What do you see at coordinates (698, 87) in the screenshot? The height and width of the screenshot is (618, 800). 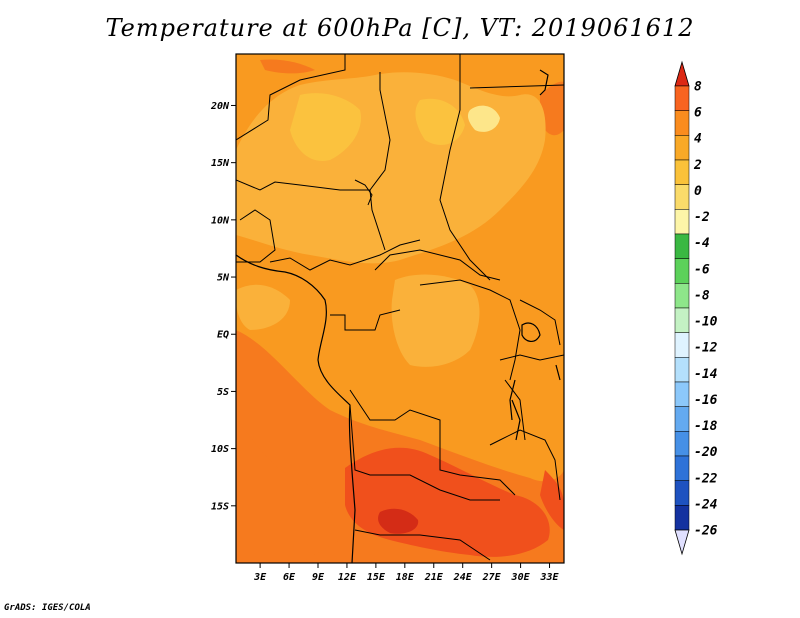 I see `colorbar-label: 8` at bounding box center [698, 87].